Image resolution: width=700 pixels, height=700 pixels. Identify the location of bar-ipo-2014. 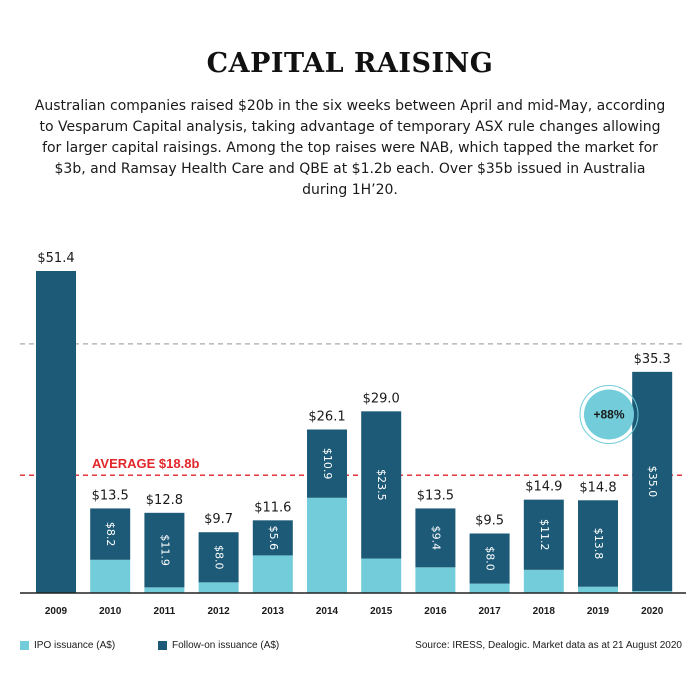
(327, 545).